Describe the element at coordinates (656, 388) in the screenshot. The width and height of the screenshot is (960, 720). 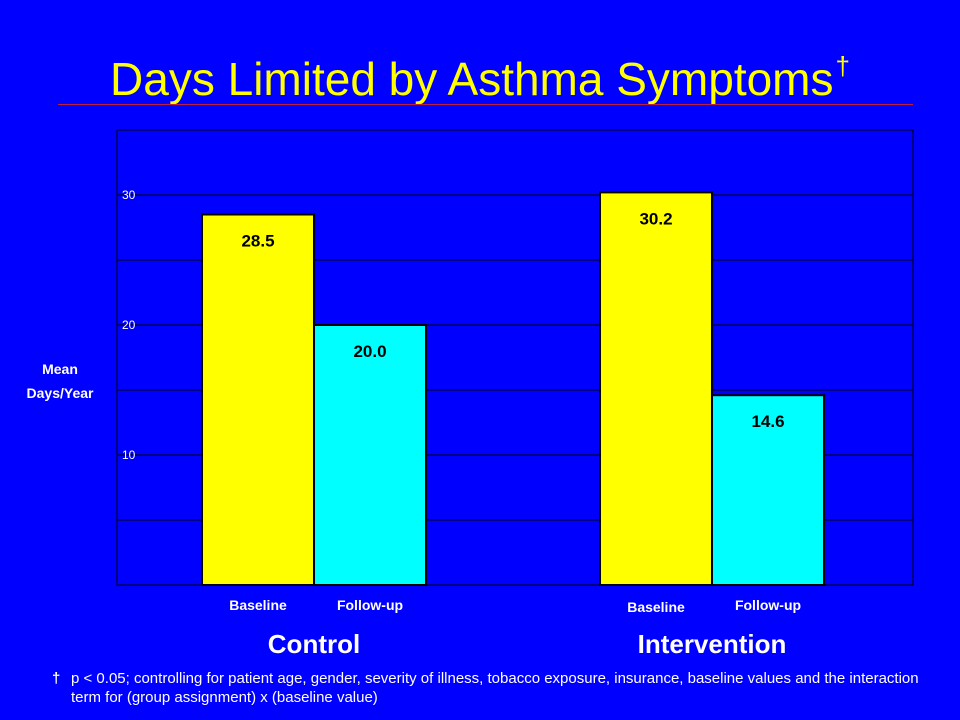
I see `bar-intervention-baseline` at that location.